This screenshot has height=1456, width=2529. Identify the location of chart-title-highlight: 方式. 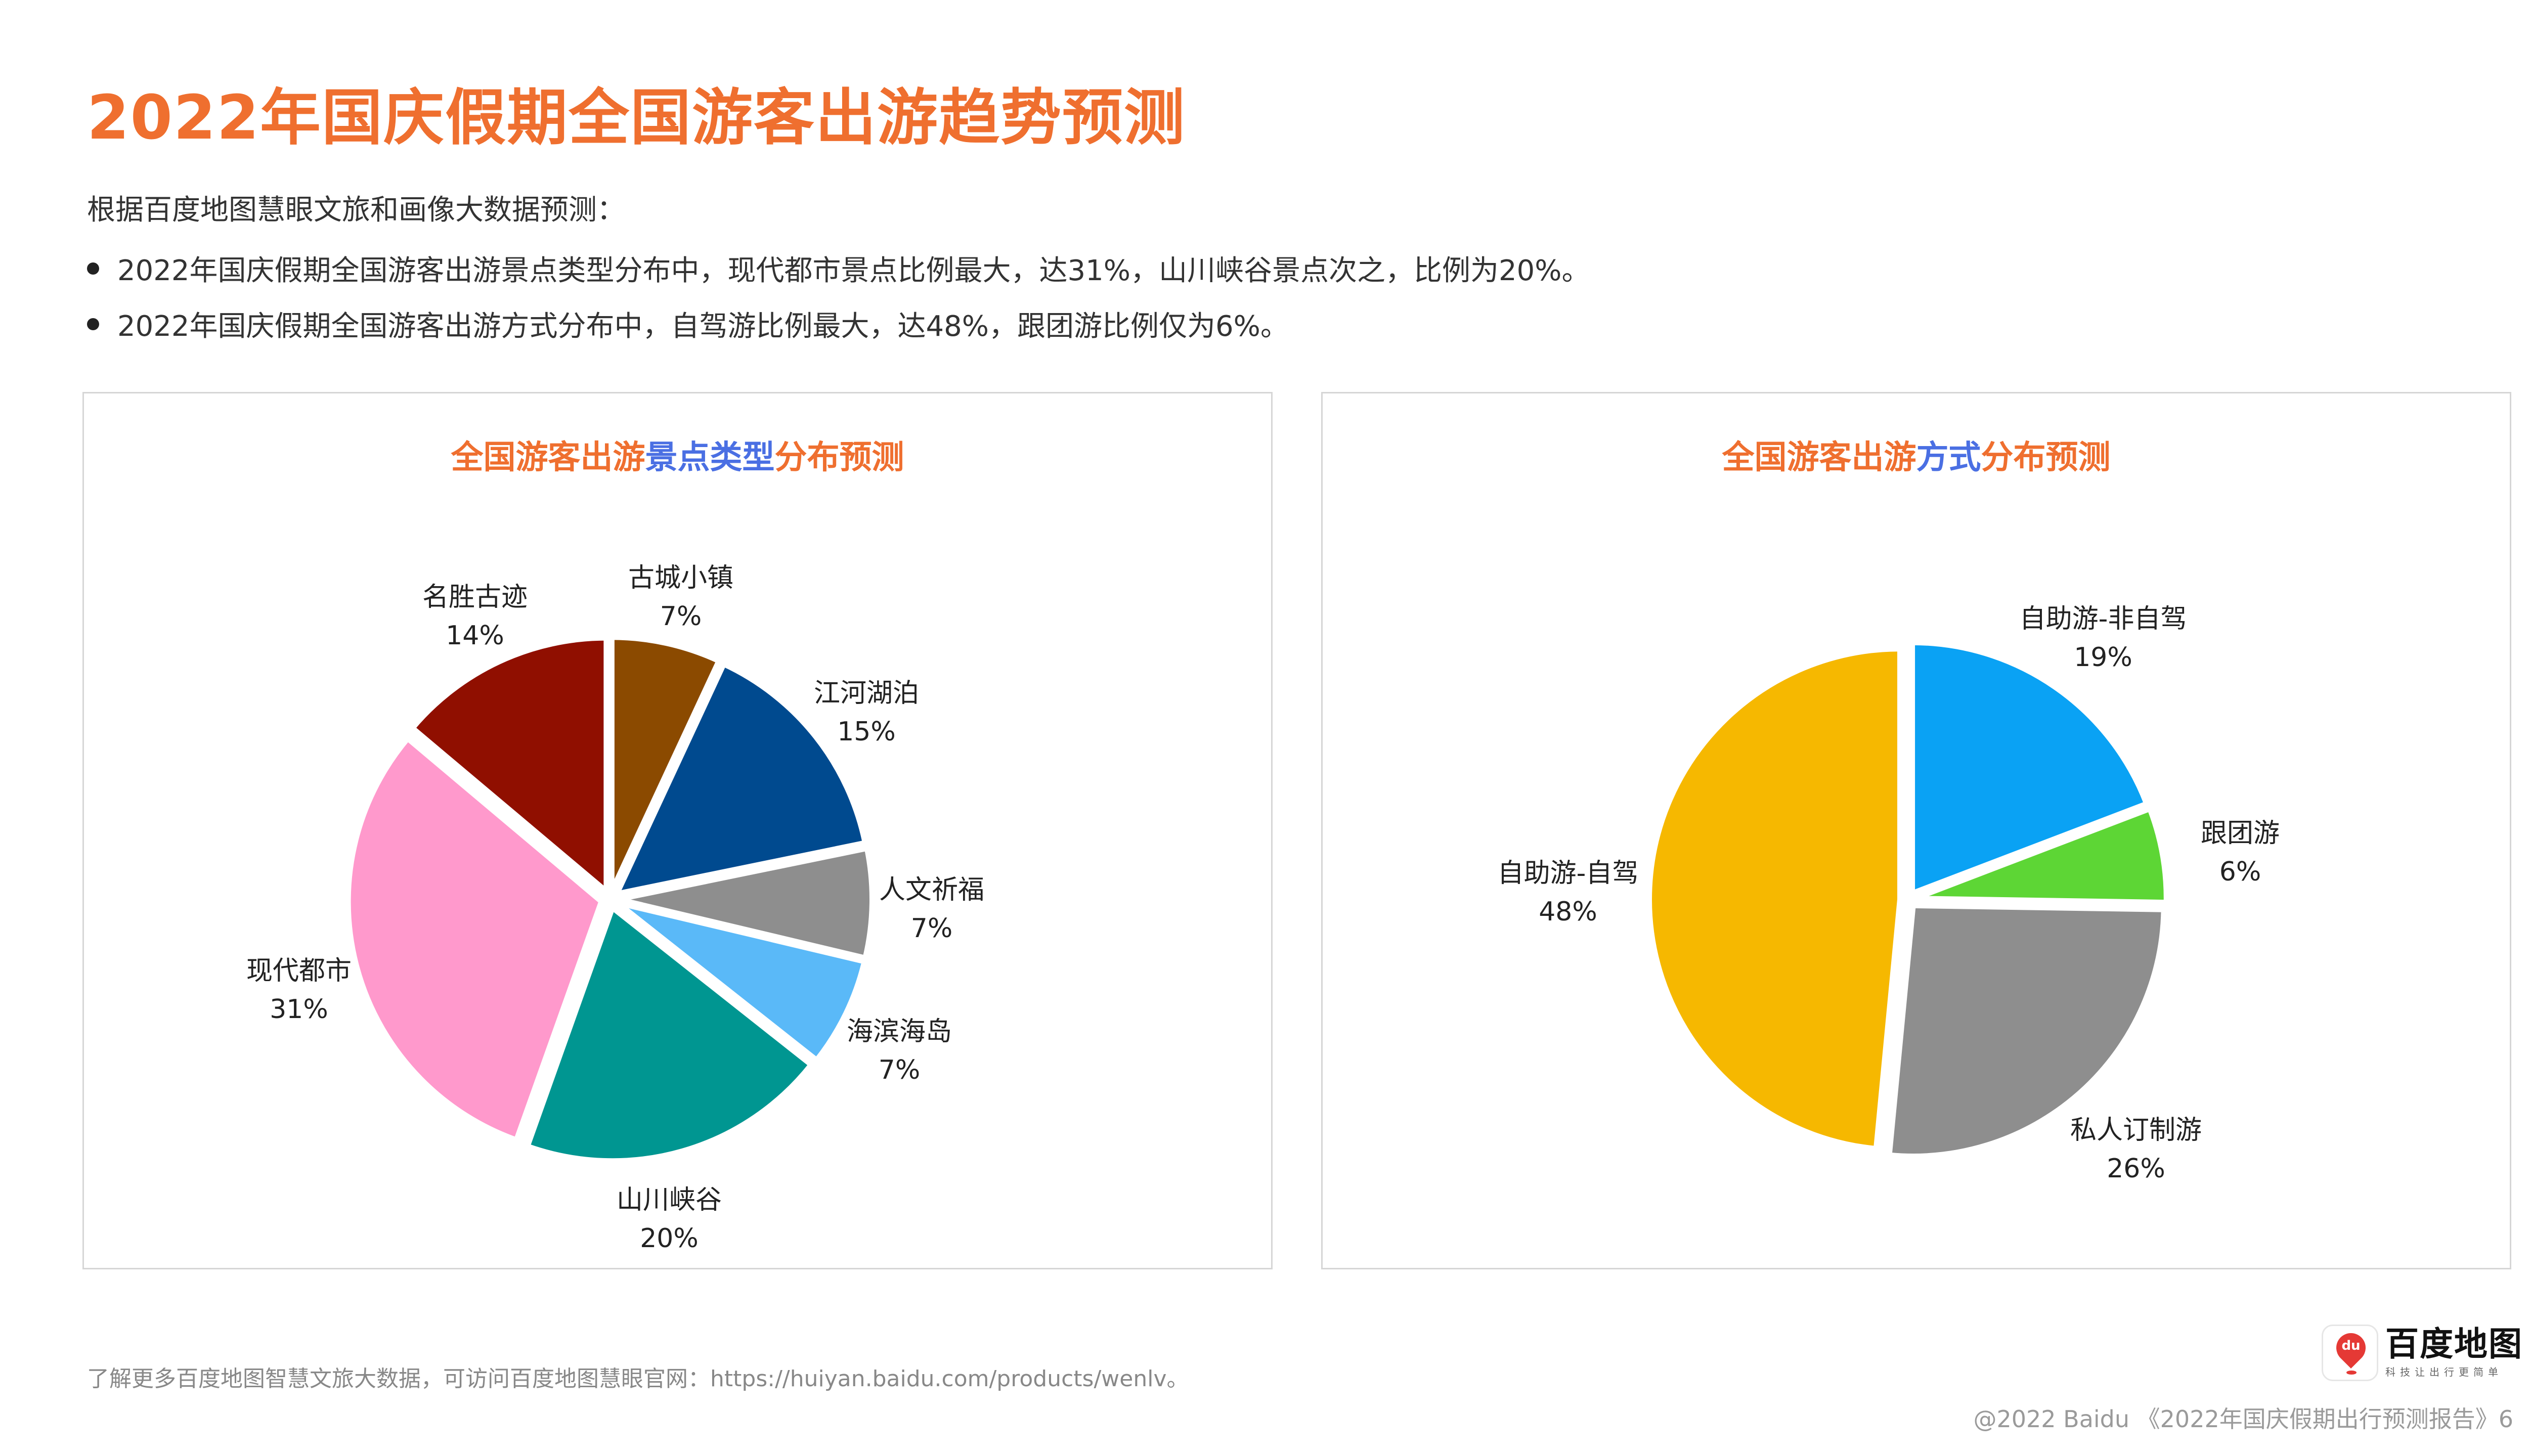
(1949, 458).